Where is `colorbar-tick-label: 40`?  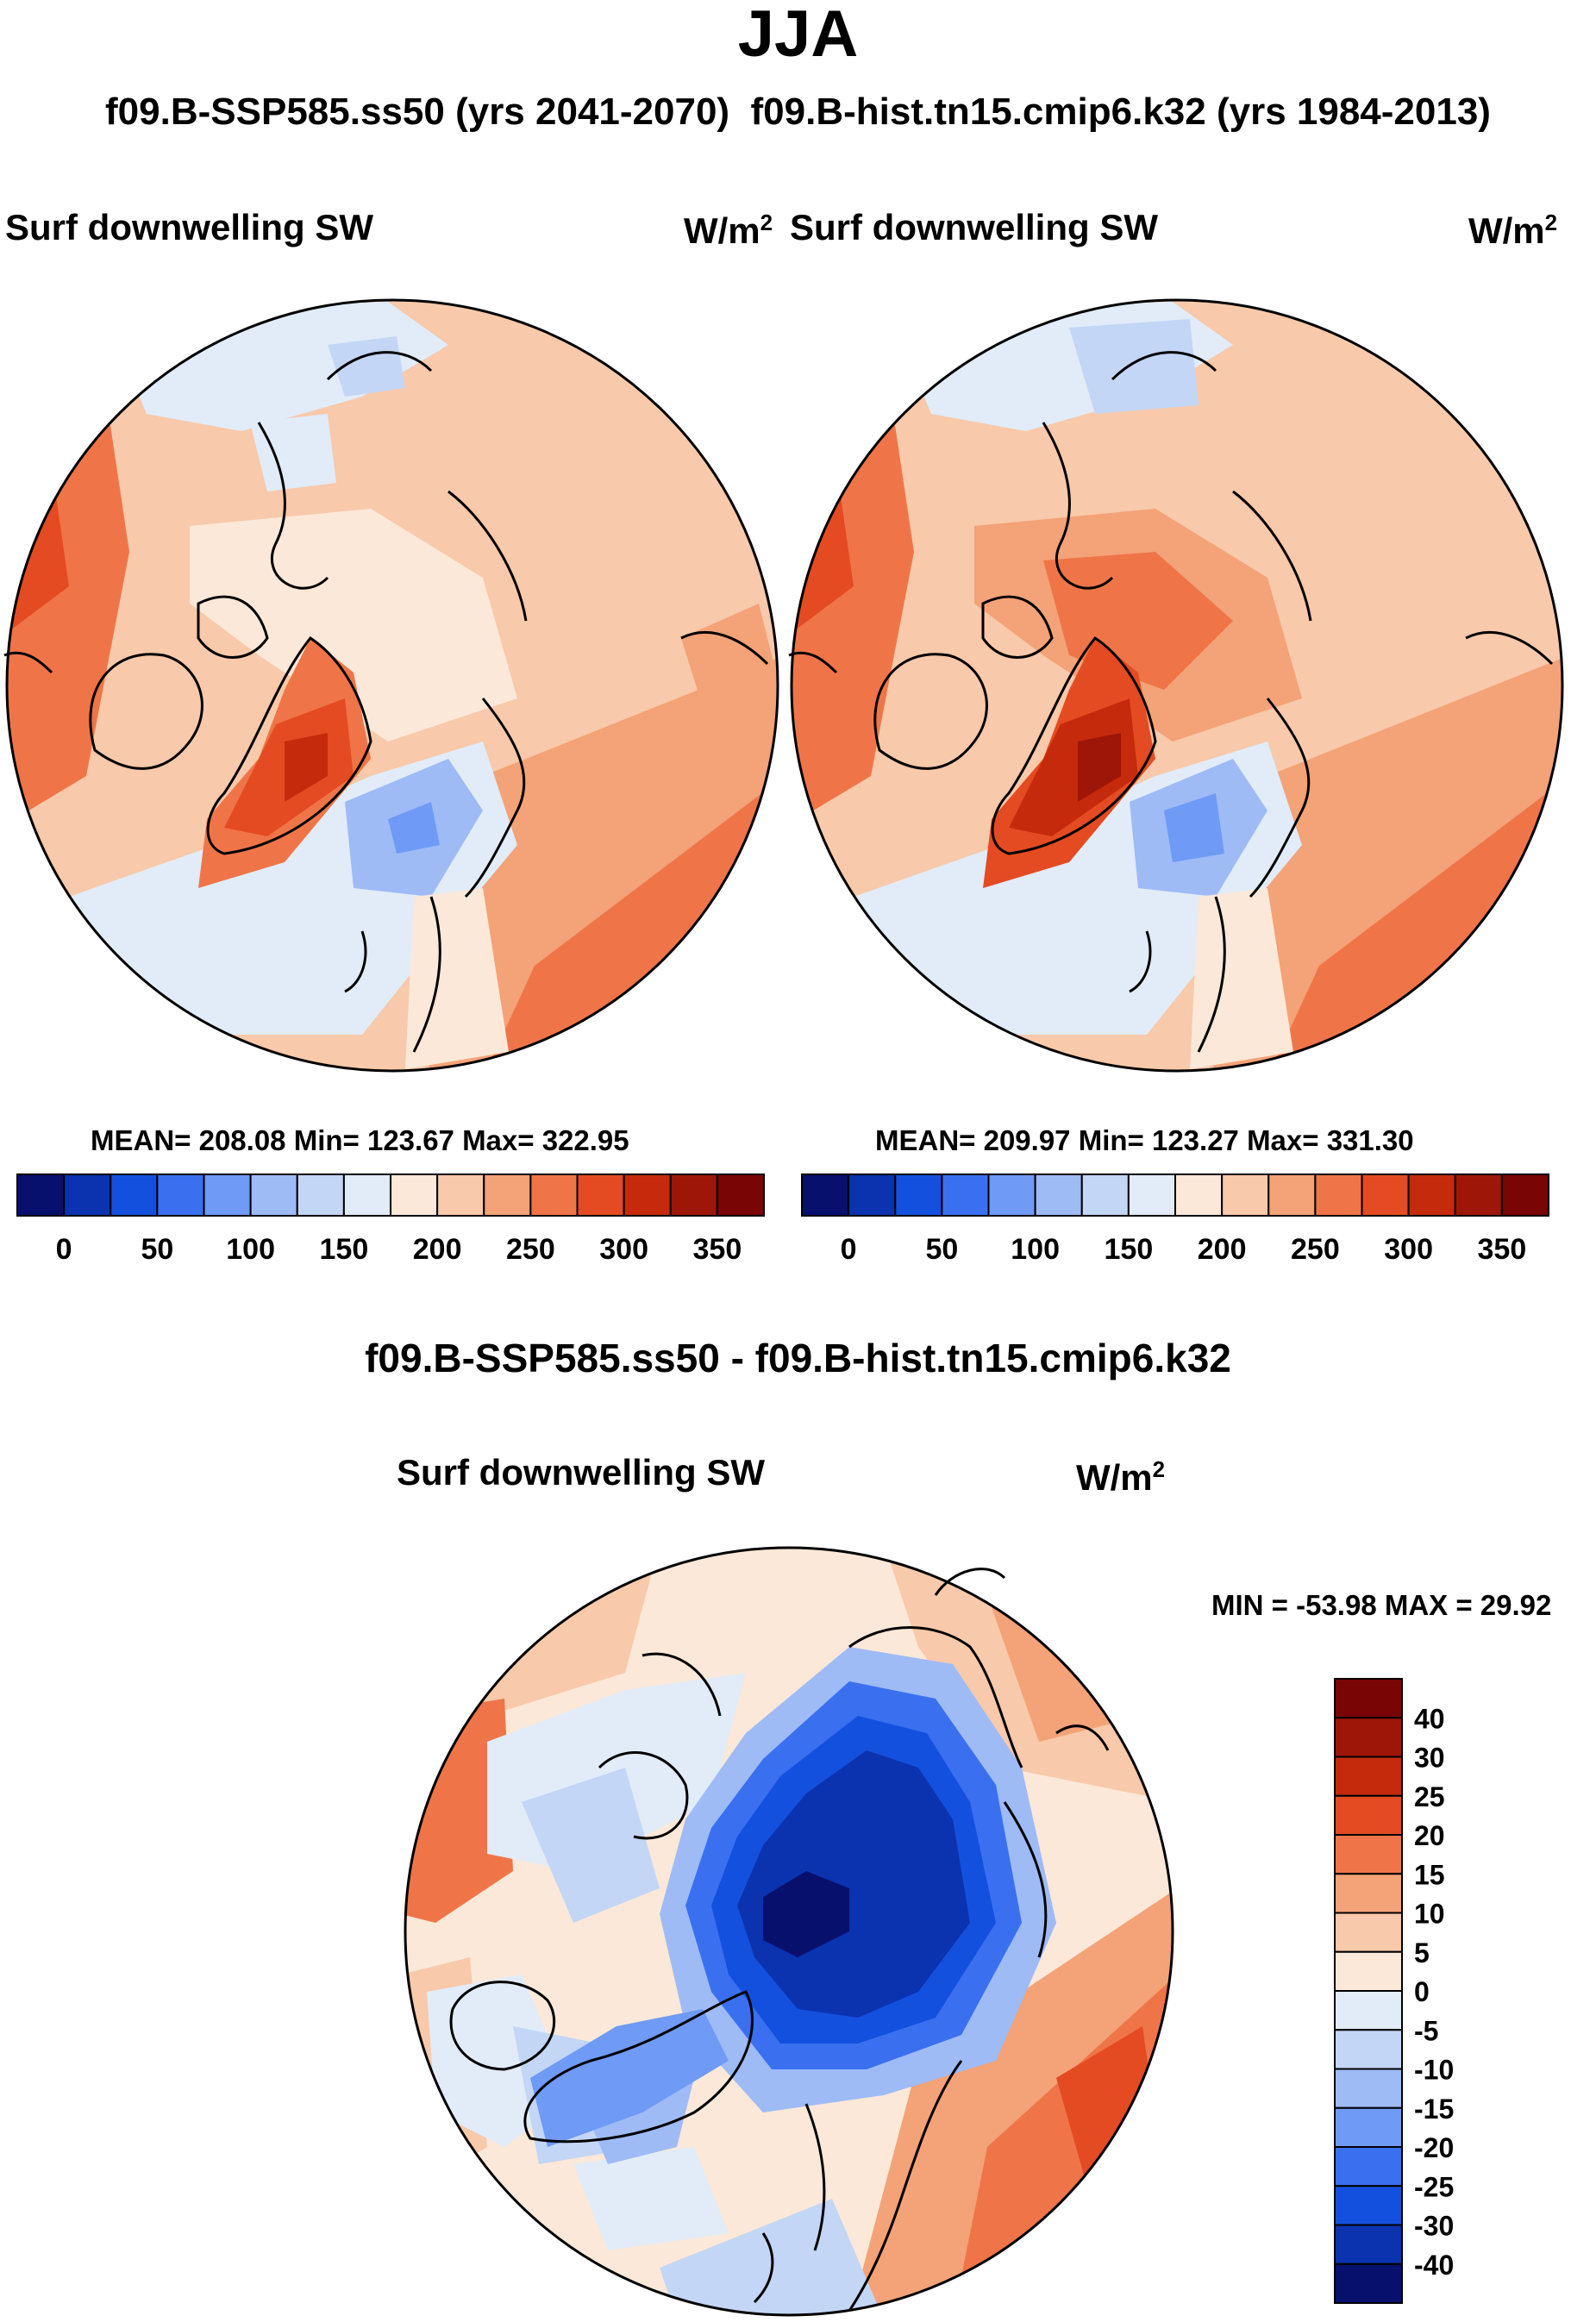 colorbar-tick-label: 40 is located at coordinates (1429, 1718).